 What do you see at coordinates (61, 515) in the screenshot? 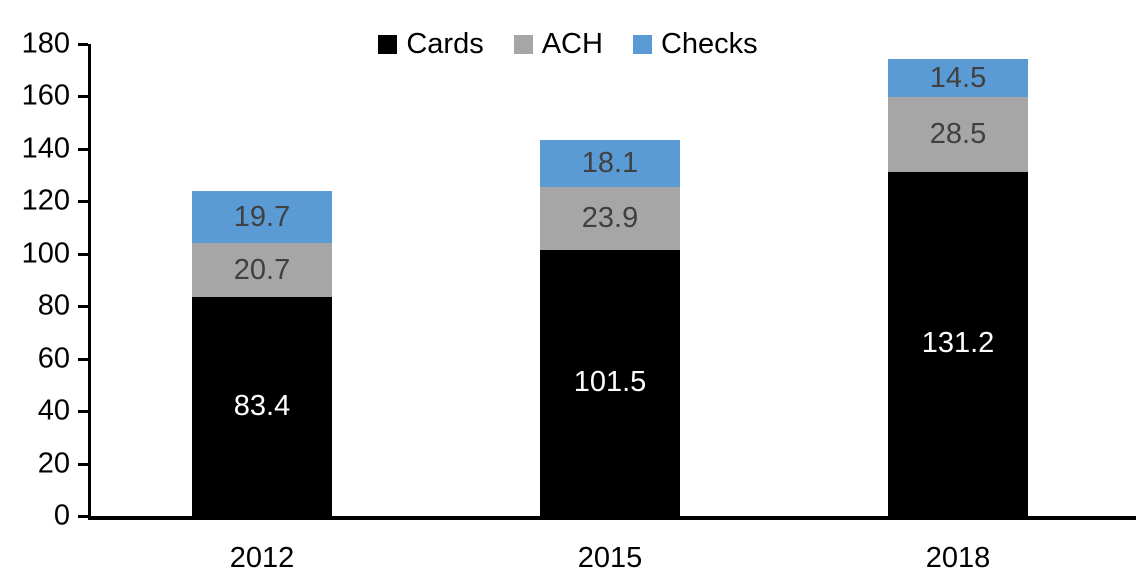
I see `y-axis-tick-label: 0` at bounding box center [61, 515].